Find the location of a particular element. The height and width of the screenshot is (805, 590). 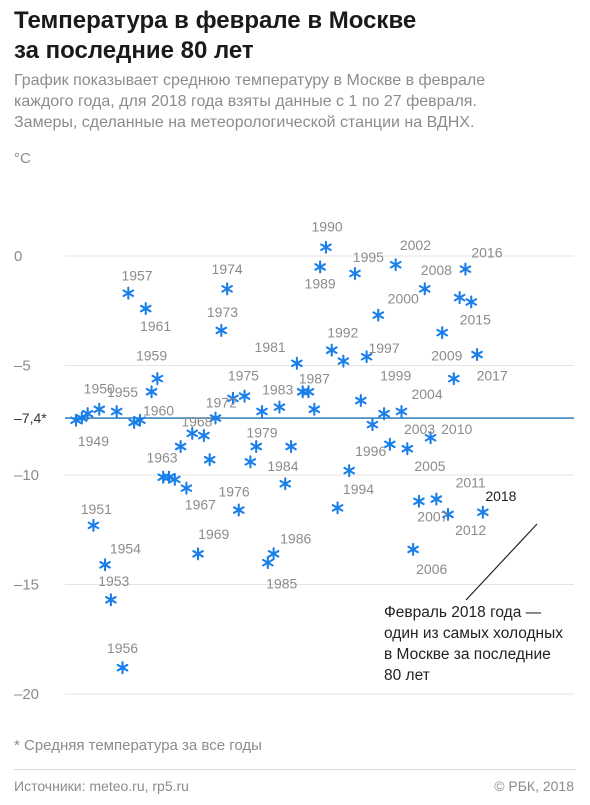

year-label: 1967 is located at coordinates (200, 505).